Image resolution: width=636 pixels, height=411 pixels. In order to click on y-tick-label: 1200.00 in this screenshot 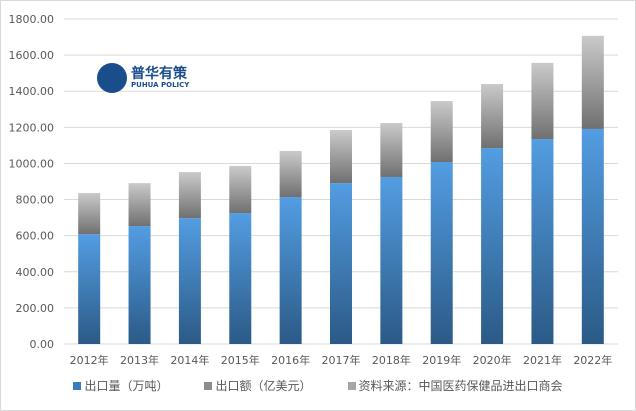, I will do `click(32, 127)`.